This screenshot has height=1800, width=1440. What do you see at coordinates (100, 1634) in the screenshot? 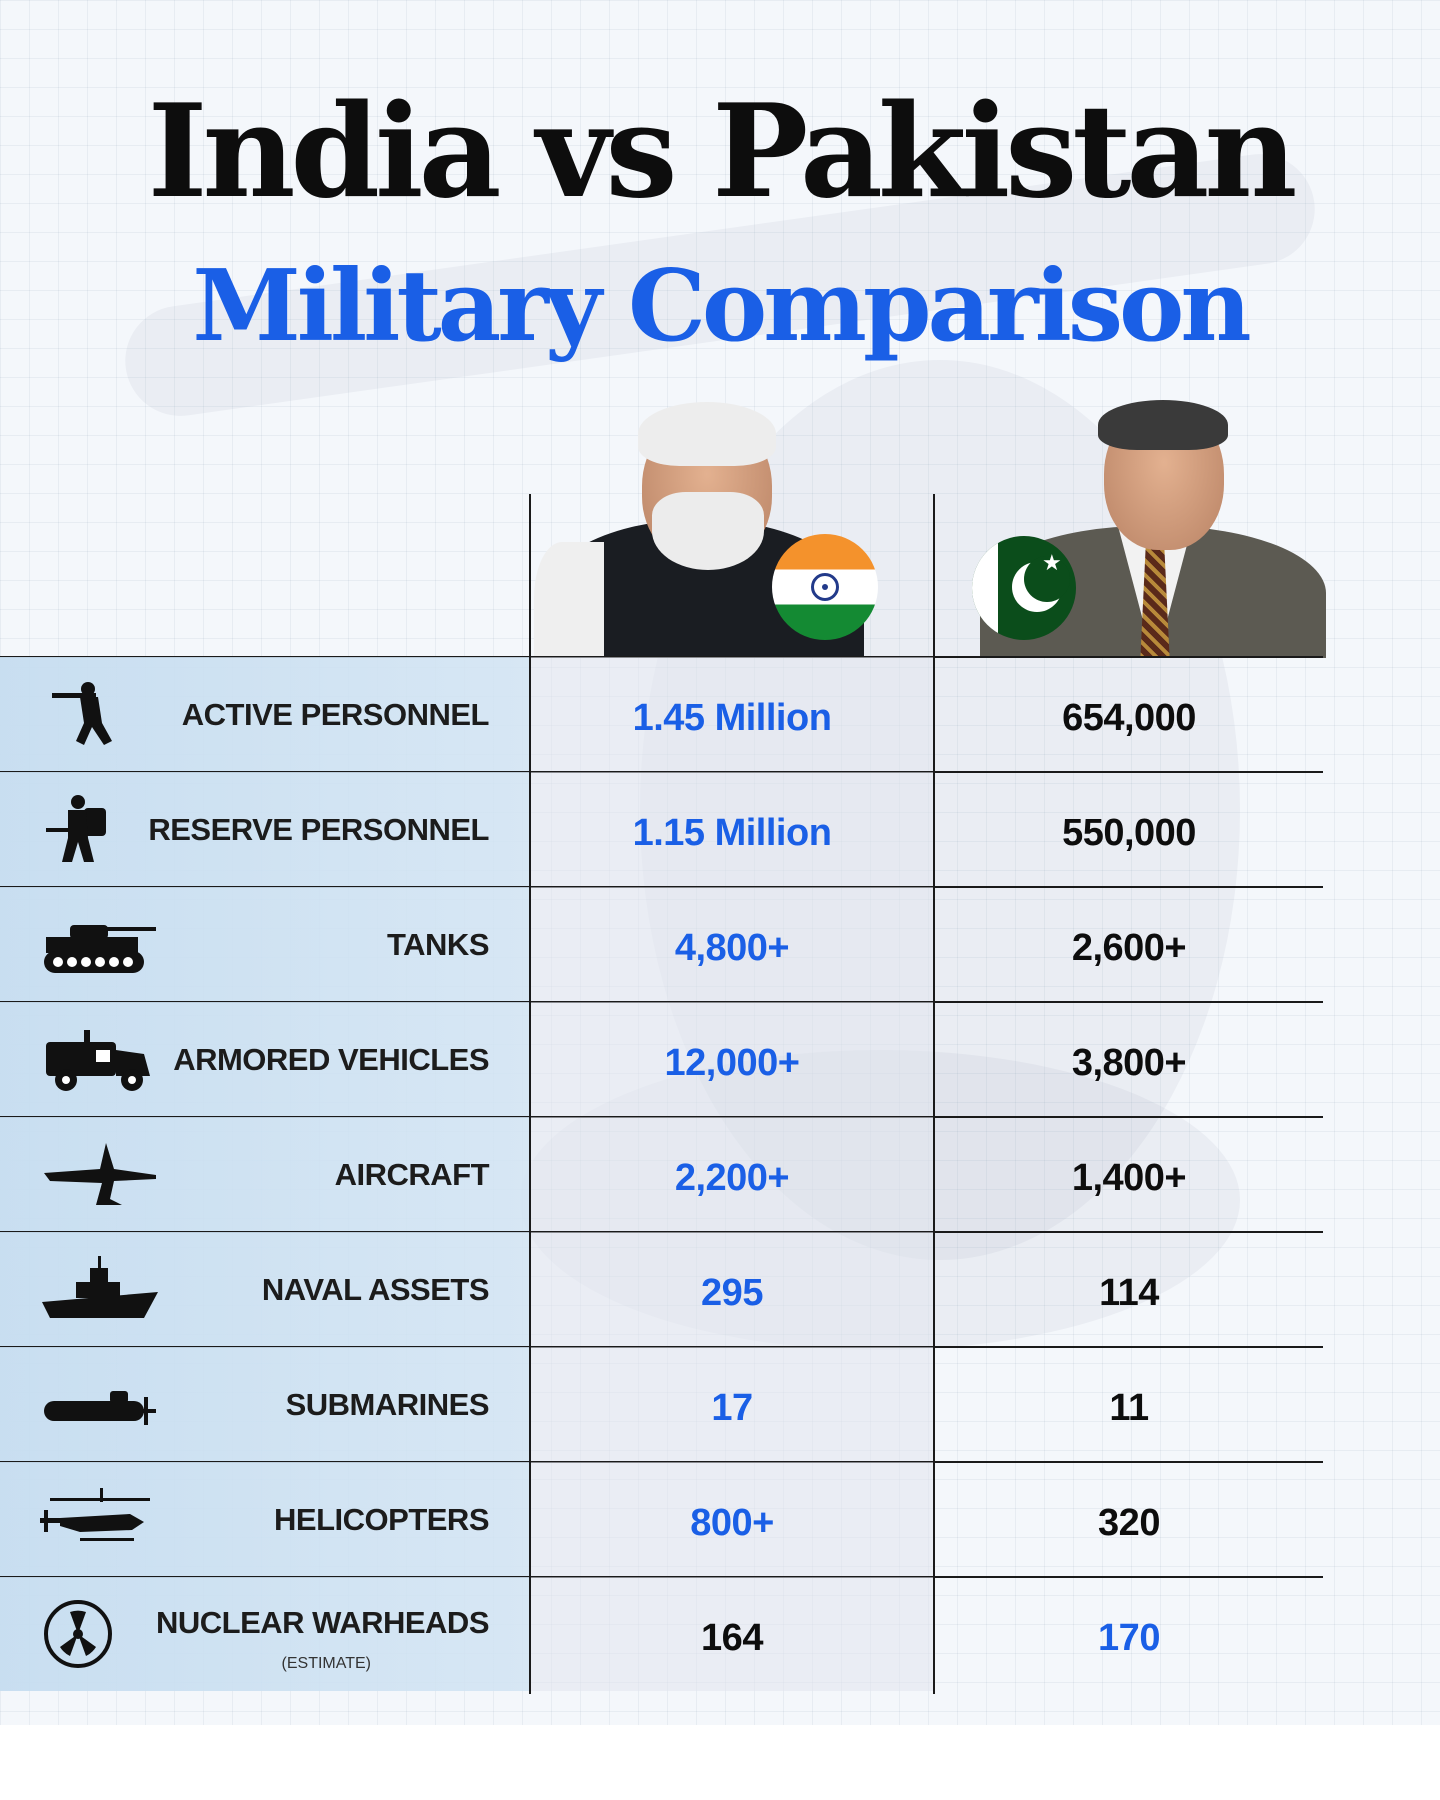
I see `radiation-icon` at bounding box center [100, 1634].